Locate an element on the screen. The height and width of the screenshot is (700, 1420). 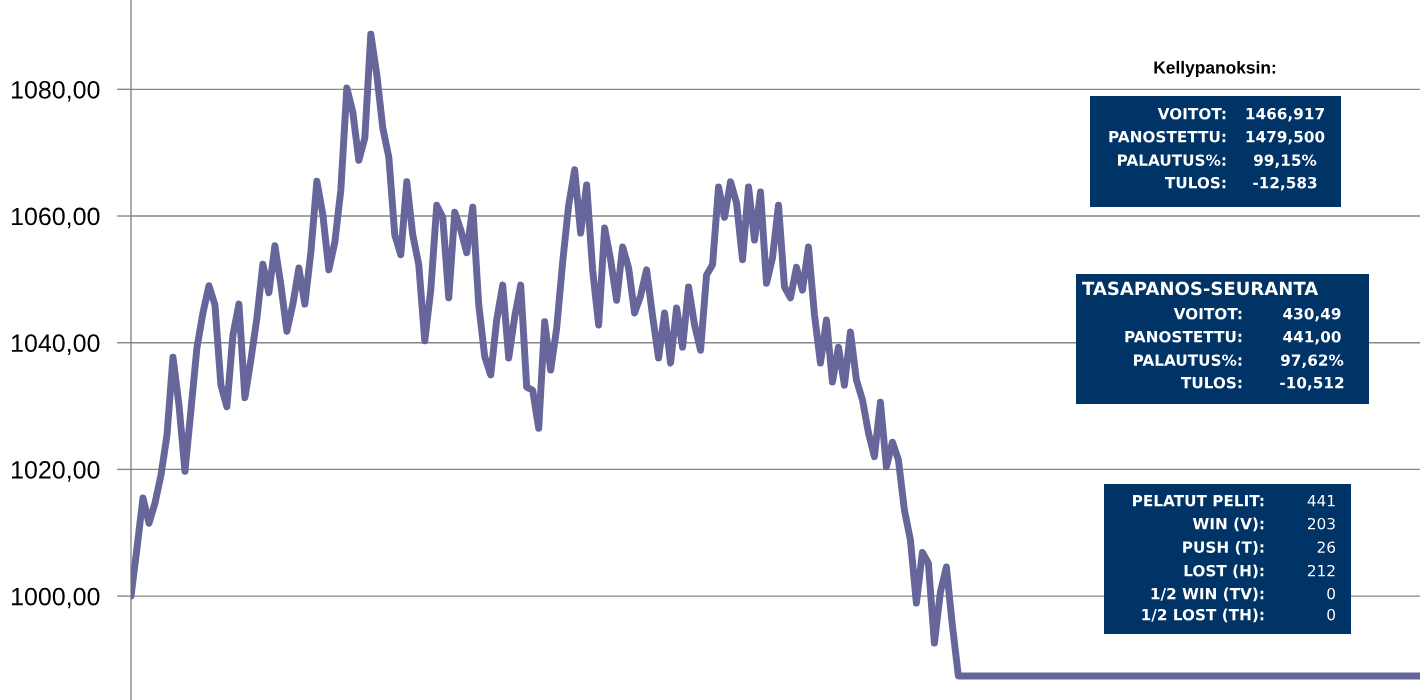
annotation: PUSH (T): is located at coordinates (1223, 548).